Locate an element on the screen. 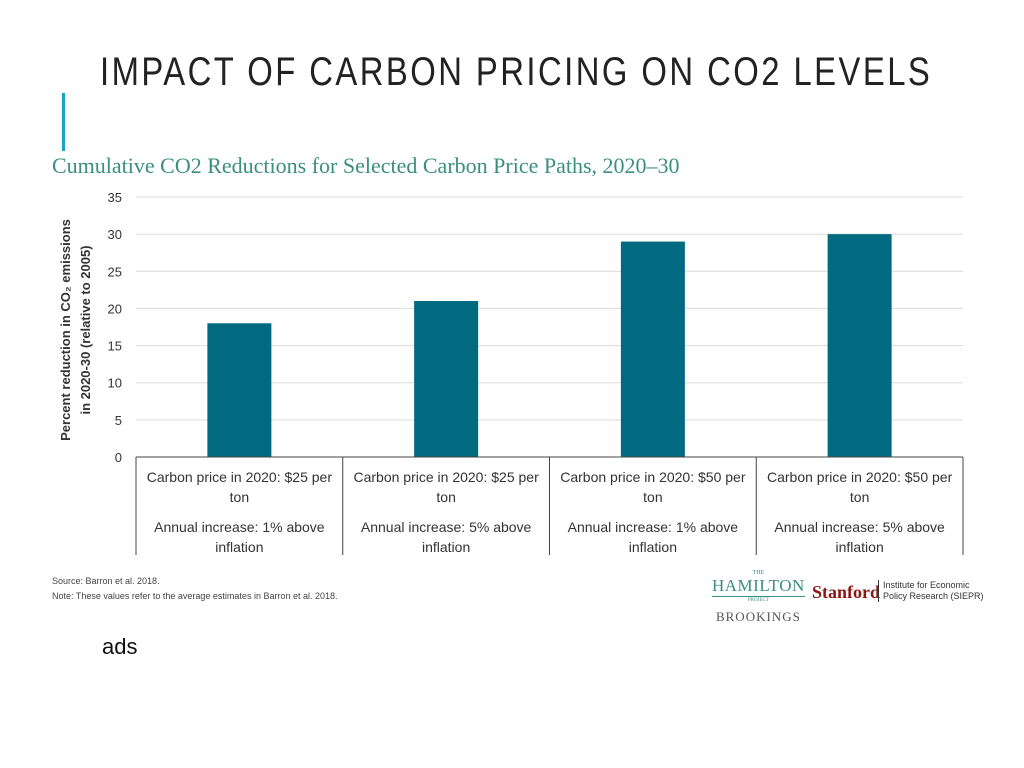 The height and width of the screenshot is (768, 1024). y-tick-label: 20 is located at coordinates (115, 308).